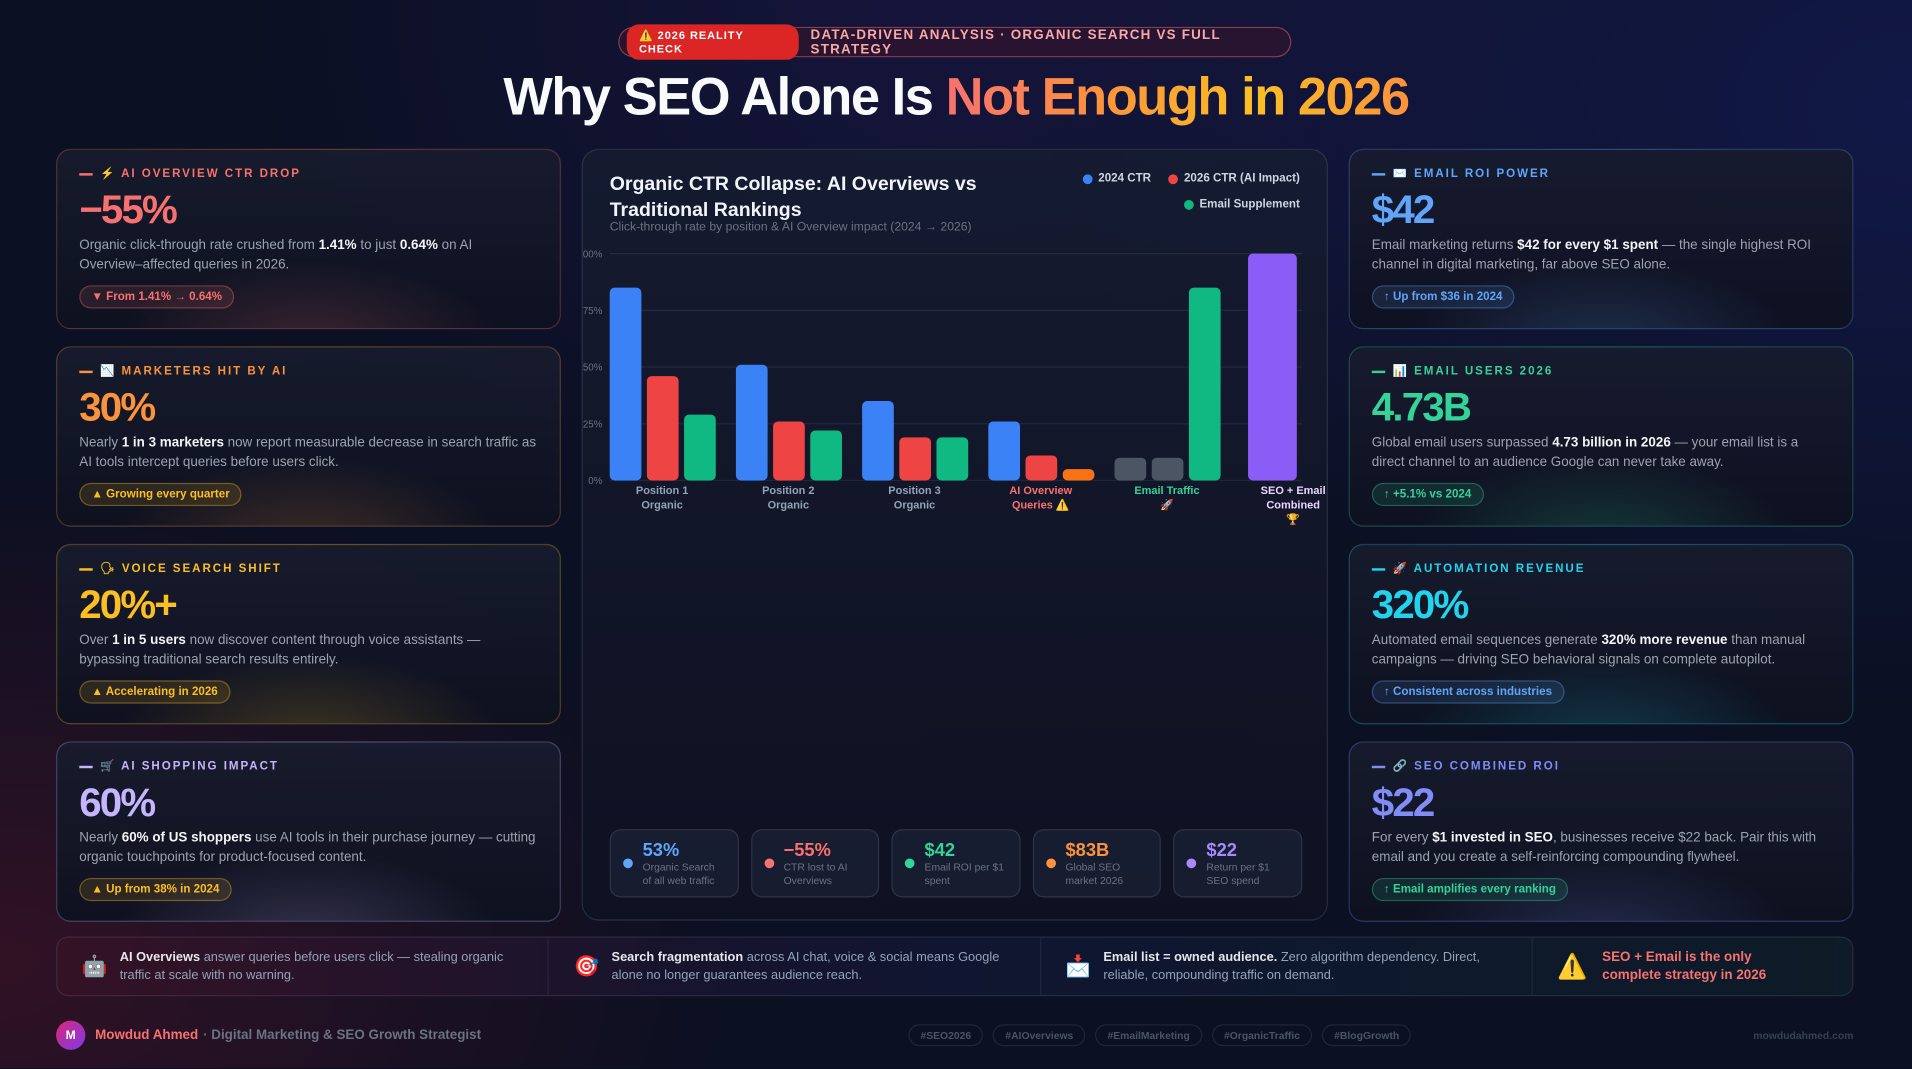  I want to click on text-segment: 4.73 billion in 2026, so click(1611, 442).